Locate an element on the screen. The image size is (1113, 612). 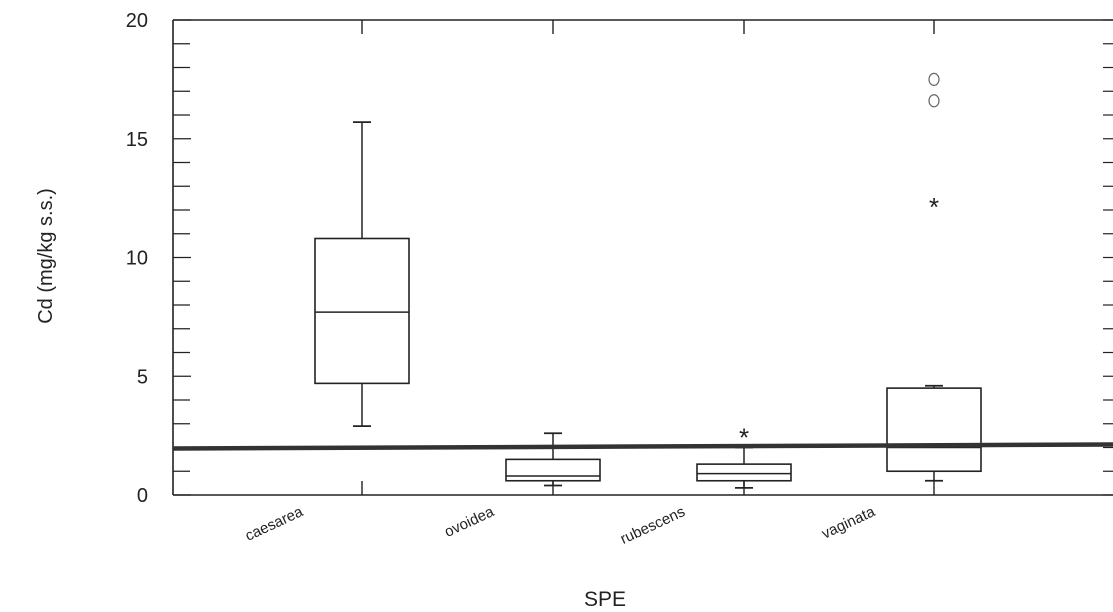
reference-line is located at coordinates (642, 446).